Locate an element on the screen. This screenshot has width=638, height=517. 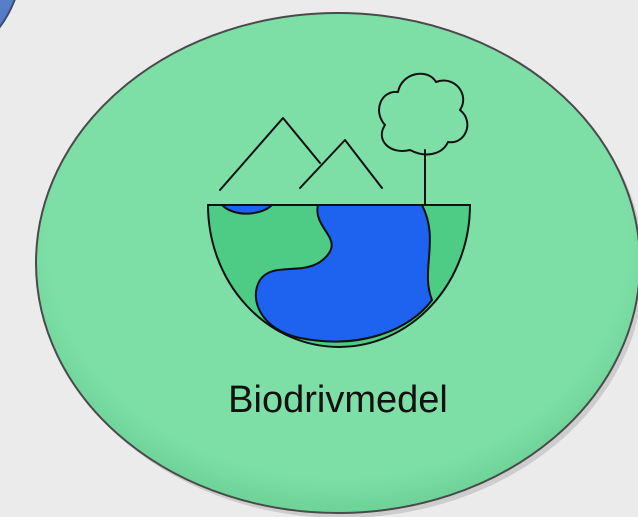
neighbor-node is located at coordinates (8, 14).